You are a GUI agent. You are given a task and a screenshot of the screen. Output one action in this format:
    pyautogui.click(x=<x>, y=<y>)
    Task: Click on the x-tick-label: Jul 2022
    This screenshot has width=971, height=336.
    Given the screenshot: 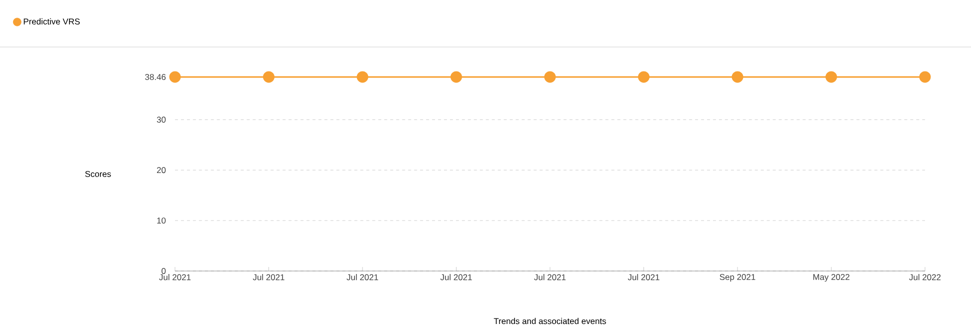 What is the action you would take?
    pyautogui.click(x=925, y=277)
    